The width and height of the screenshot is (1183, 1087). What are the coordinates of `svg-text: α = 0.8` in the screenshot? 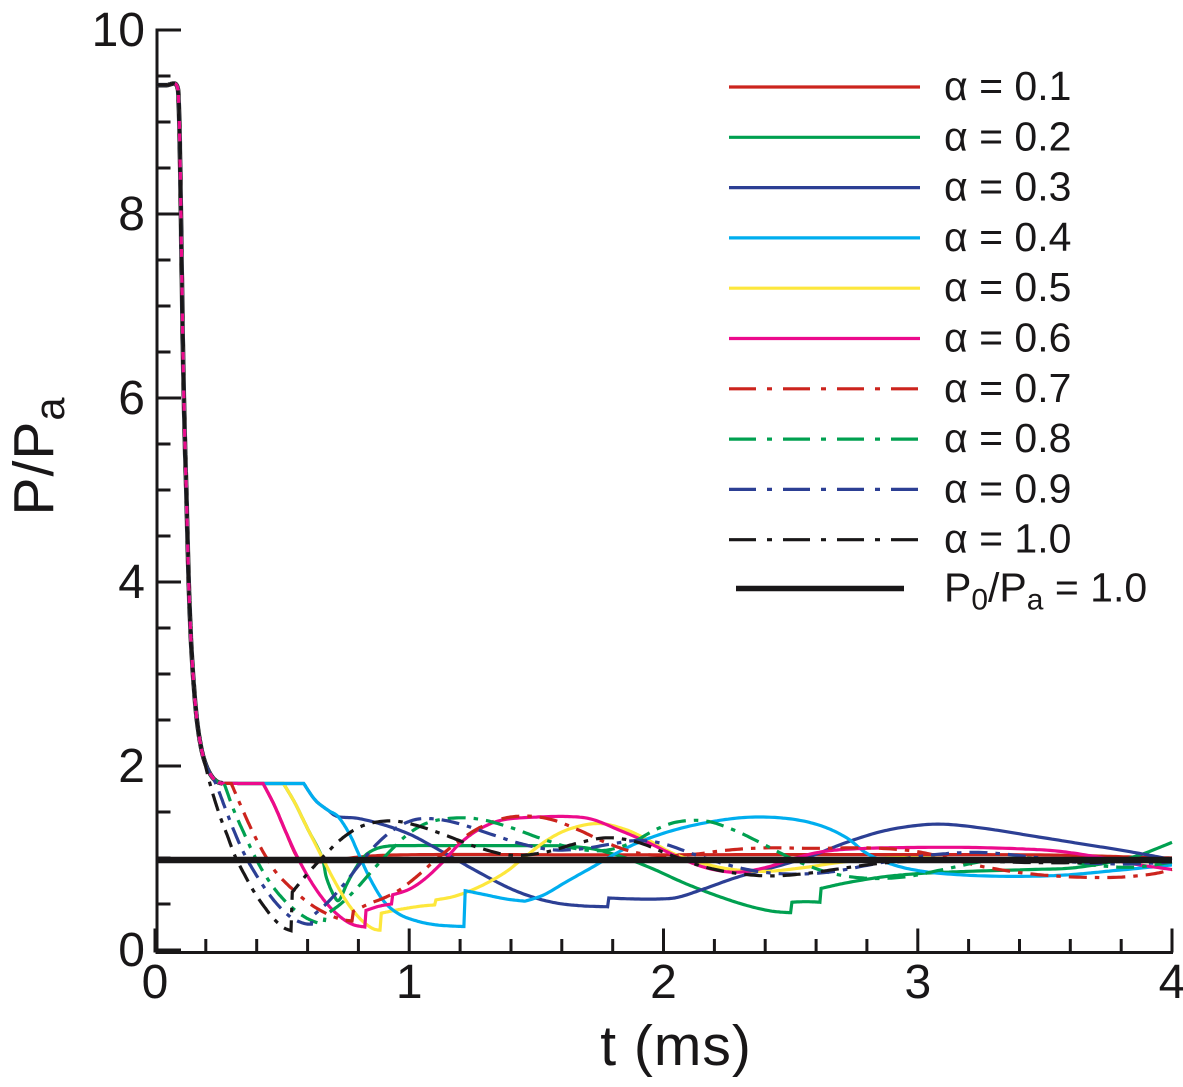 It's located at (1007, 438).